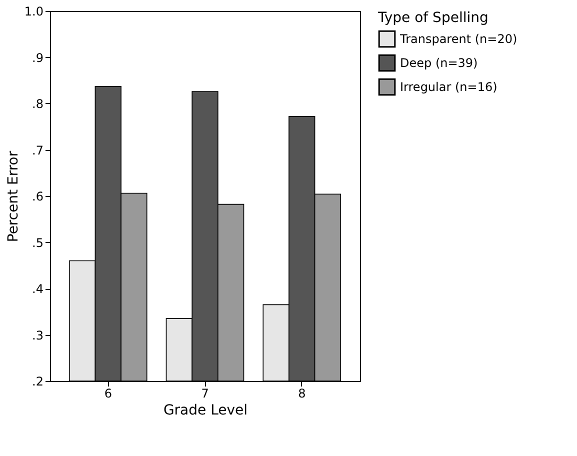 This screenshot has width=577, height=456. What do you see at coordinates (38, 381) in the screenshot?
I see `y-tick-label: .2` at bounding box center [38, 381].